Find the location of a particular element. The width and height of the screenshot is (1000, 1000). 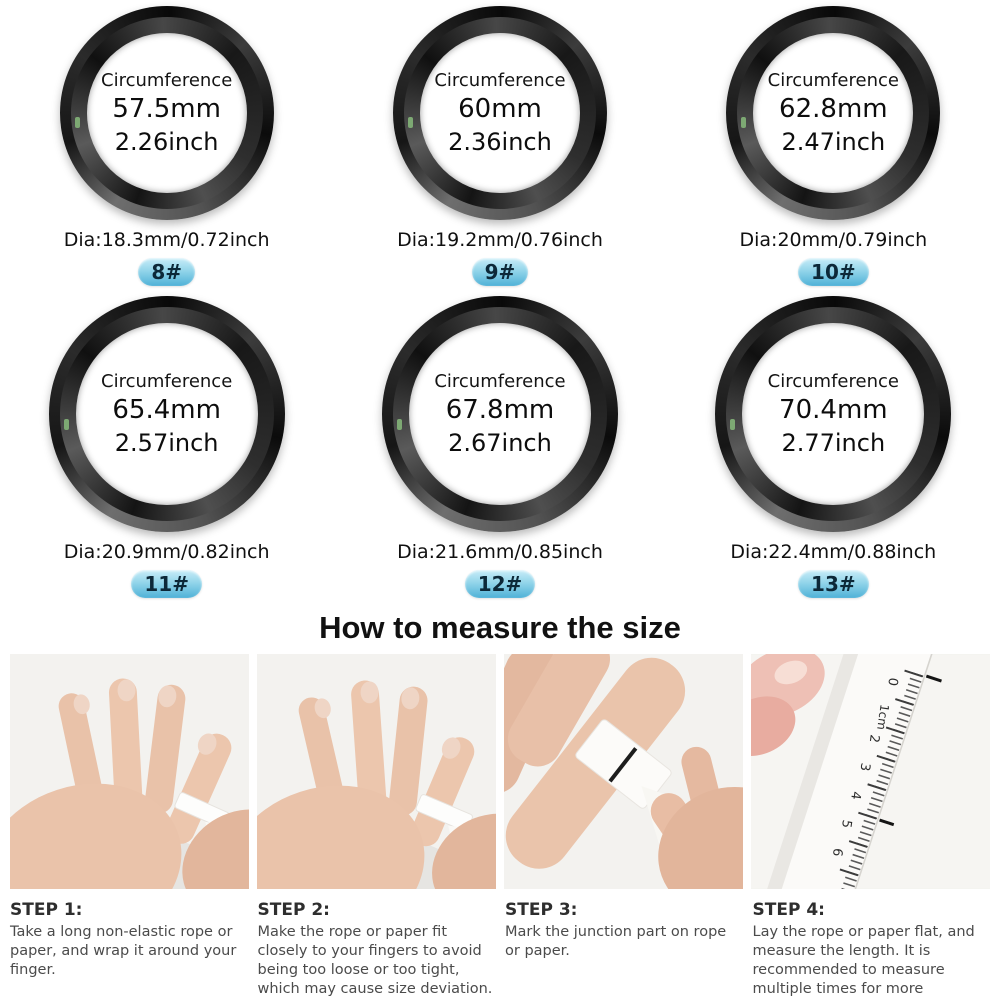

ring-photo: Circumference 70.4mm 2.77inch is located at coordinates (833, 414).